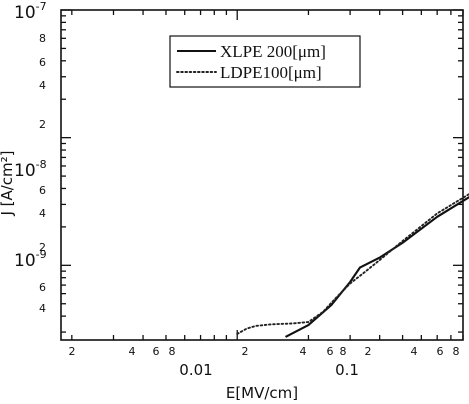  I want to click on y-label-1e-8-exp: -8, so click(41, 164).